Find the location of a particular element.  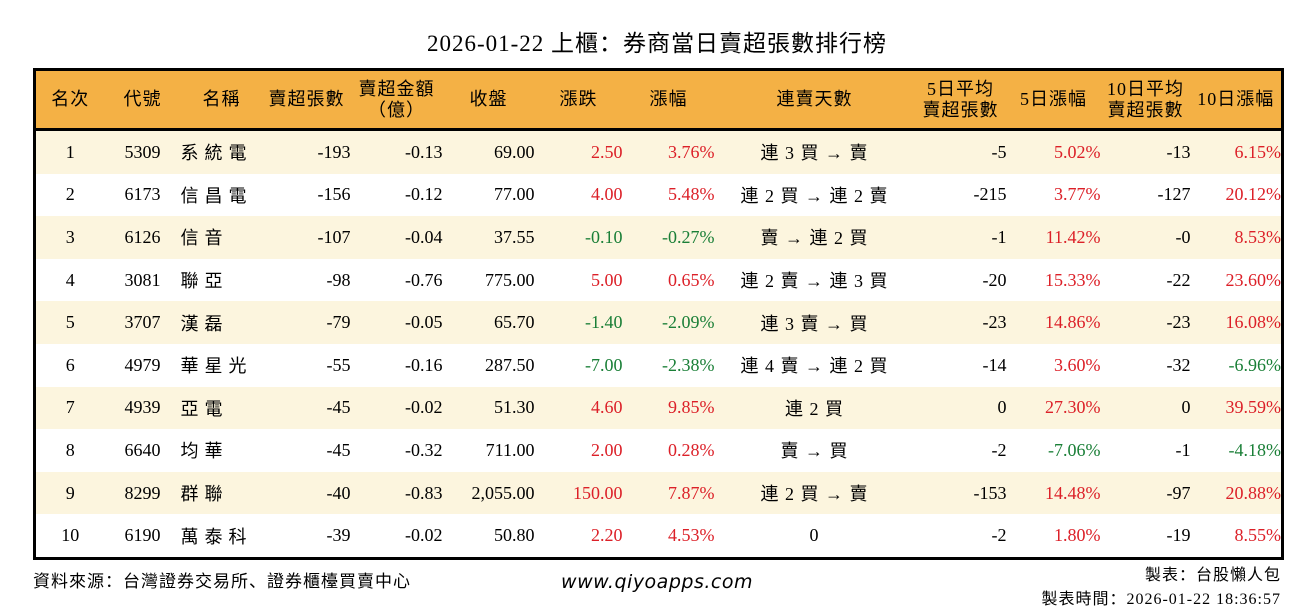

cell-pct5: 27.30% is located at coordinates (1073, 407).